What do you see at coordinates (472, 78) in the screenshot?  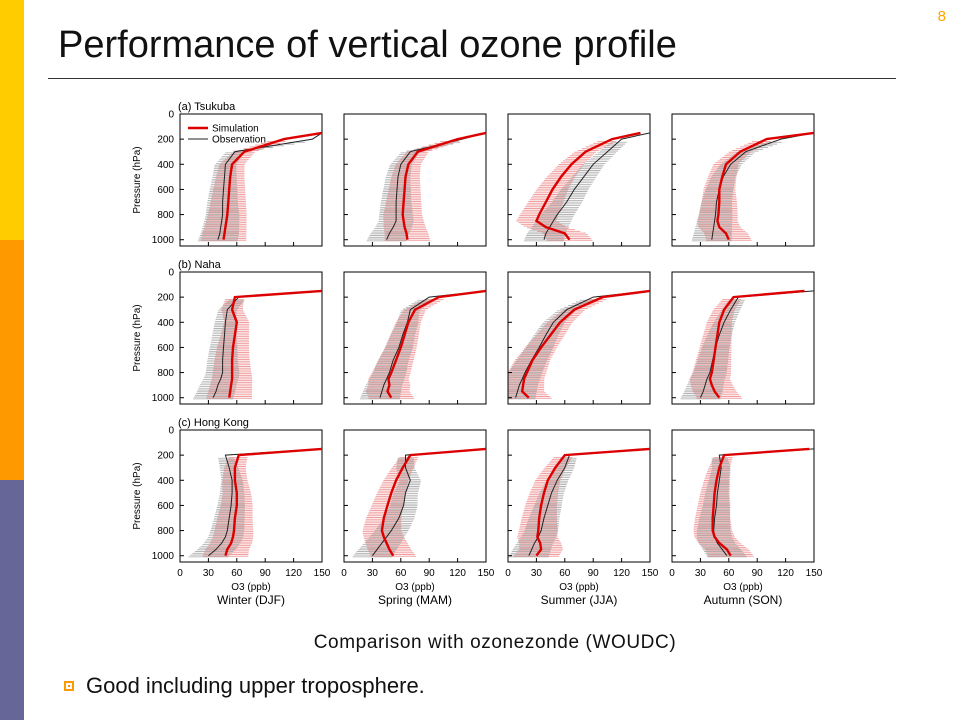 I see `title-divider` at bounding box center [472, 78].